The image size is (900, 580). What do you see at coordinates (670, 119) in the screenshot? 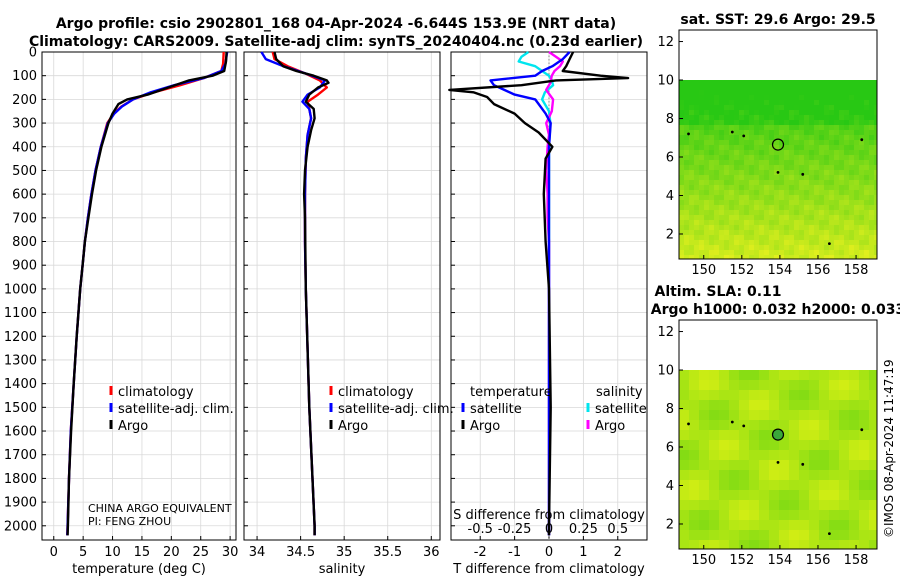
I see `map-y-tick-label: 8` at bounding box center [670, 119].